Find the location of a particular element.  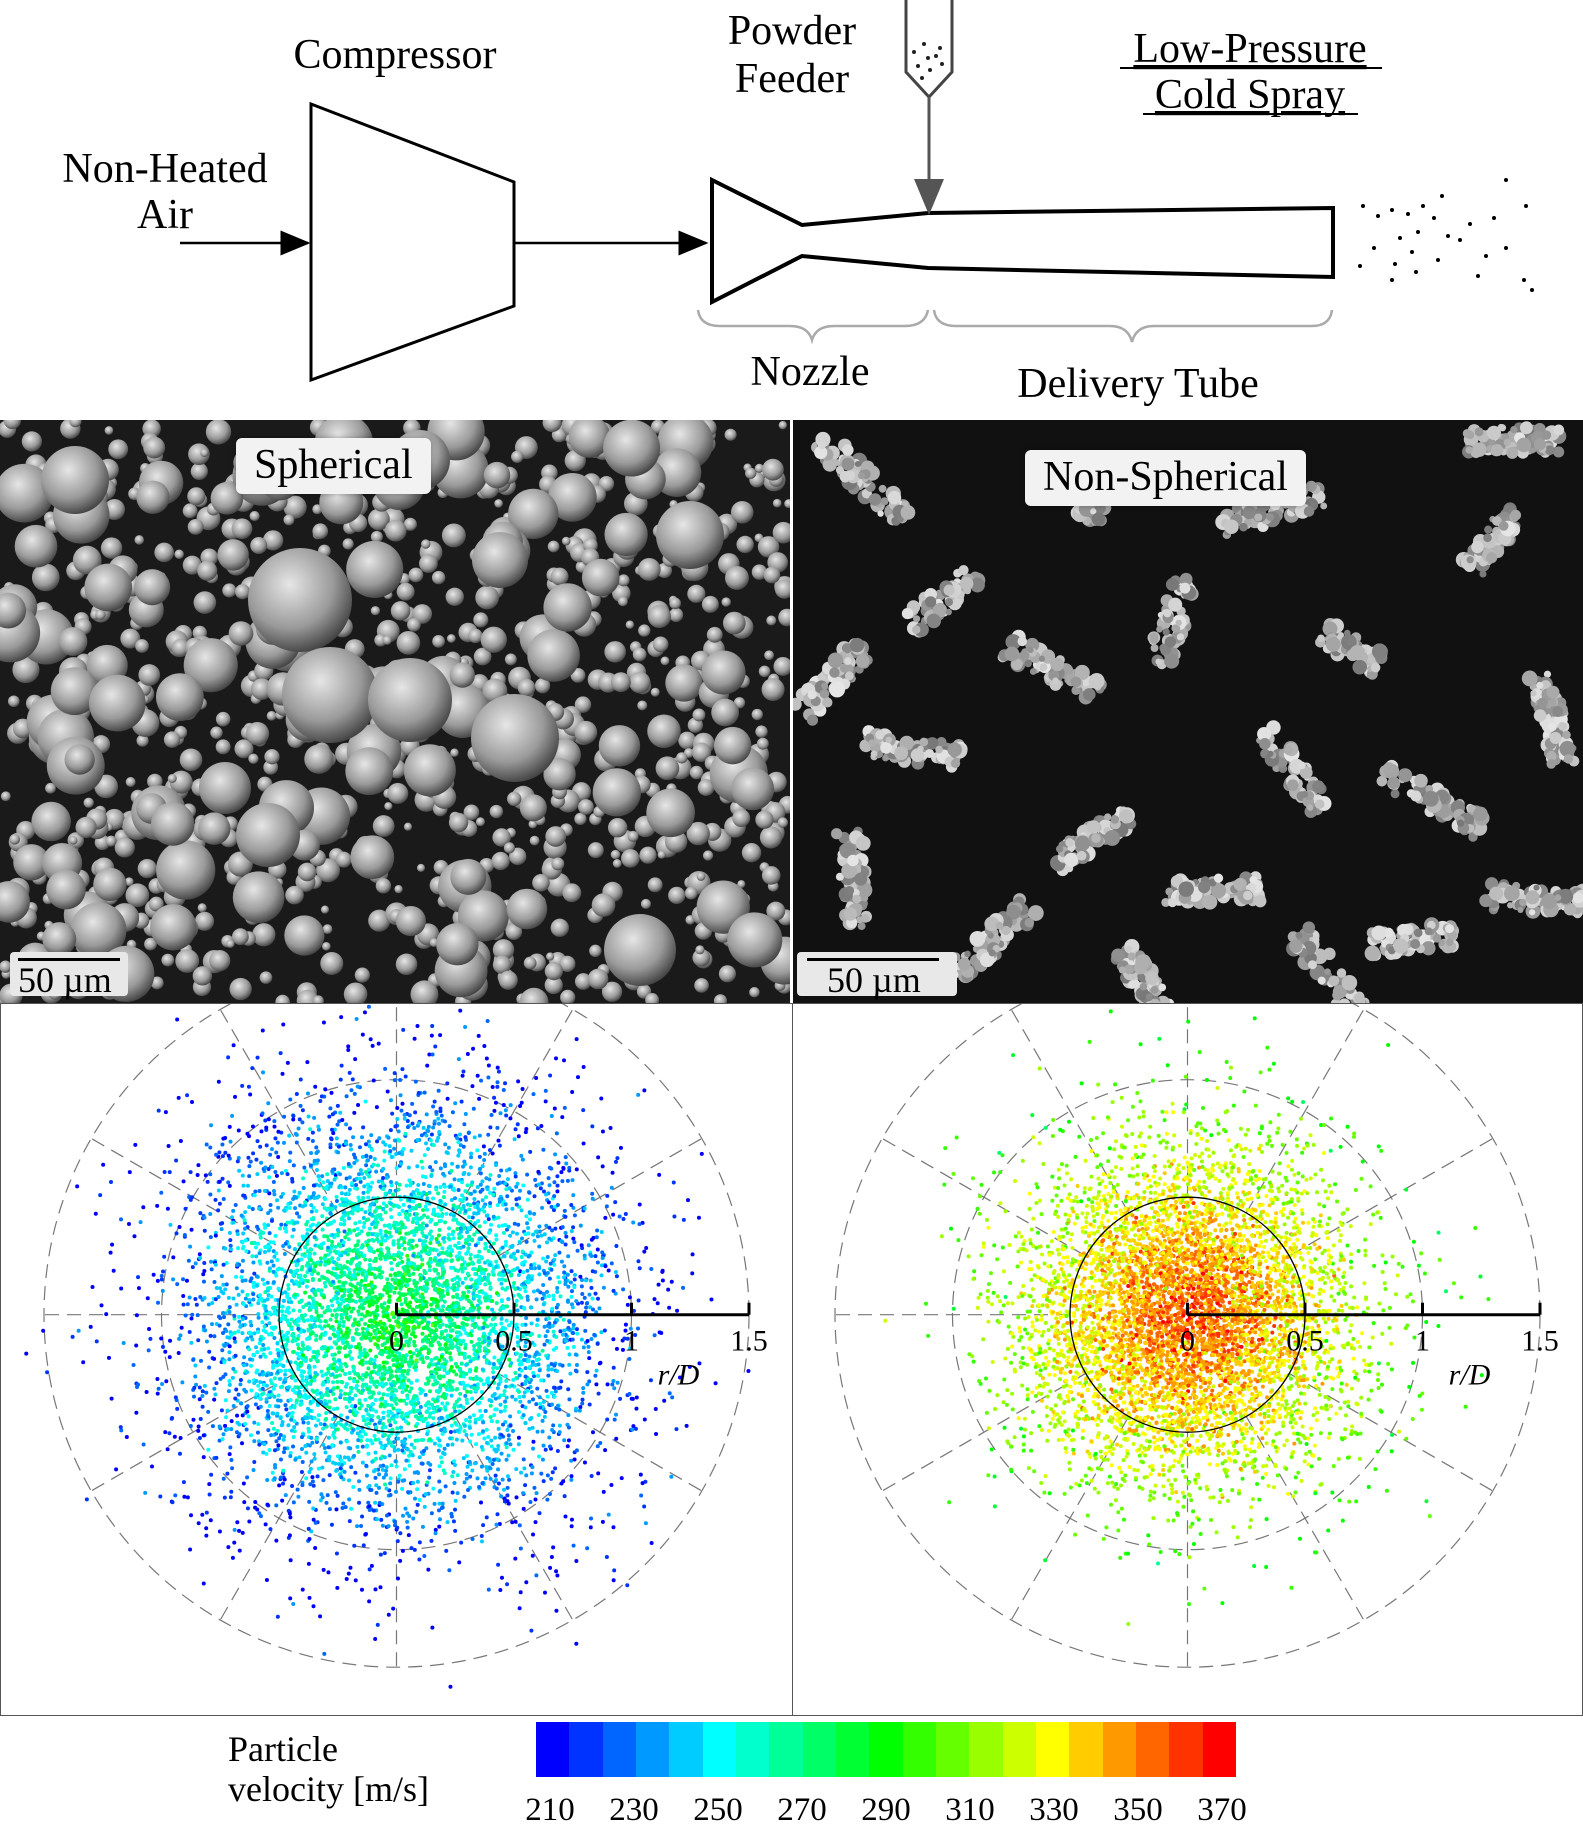

grid-spoke is located at coordinates (600, 1197).